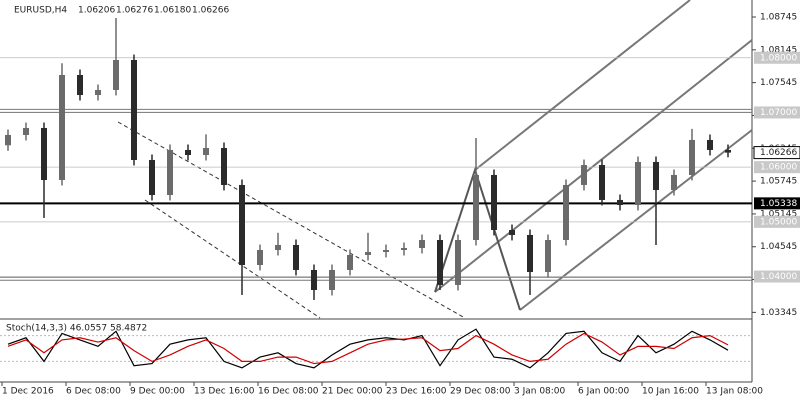  I want to click on x-tick-label: 10 Jan 16:00, so click(670, 392).